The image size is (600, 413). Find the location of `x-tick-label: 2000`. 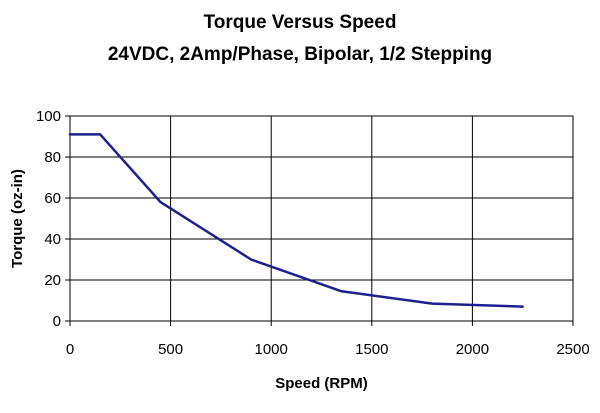

x-tick-label: 2000 is located at coordinates (472, 349).